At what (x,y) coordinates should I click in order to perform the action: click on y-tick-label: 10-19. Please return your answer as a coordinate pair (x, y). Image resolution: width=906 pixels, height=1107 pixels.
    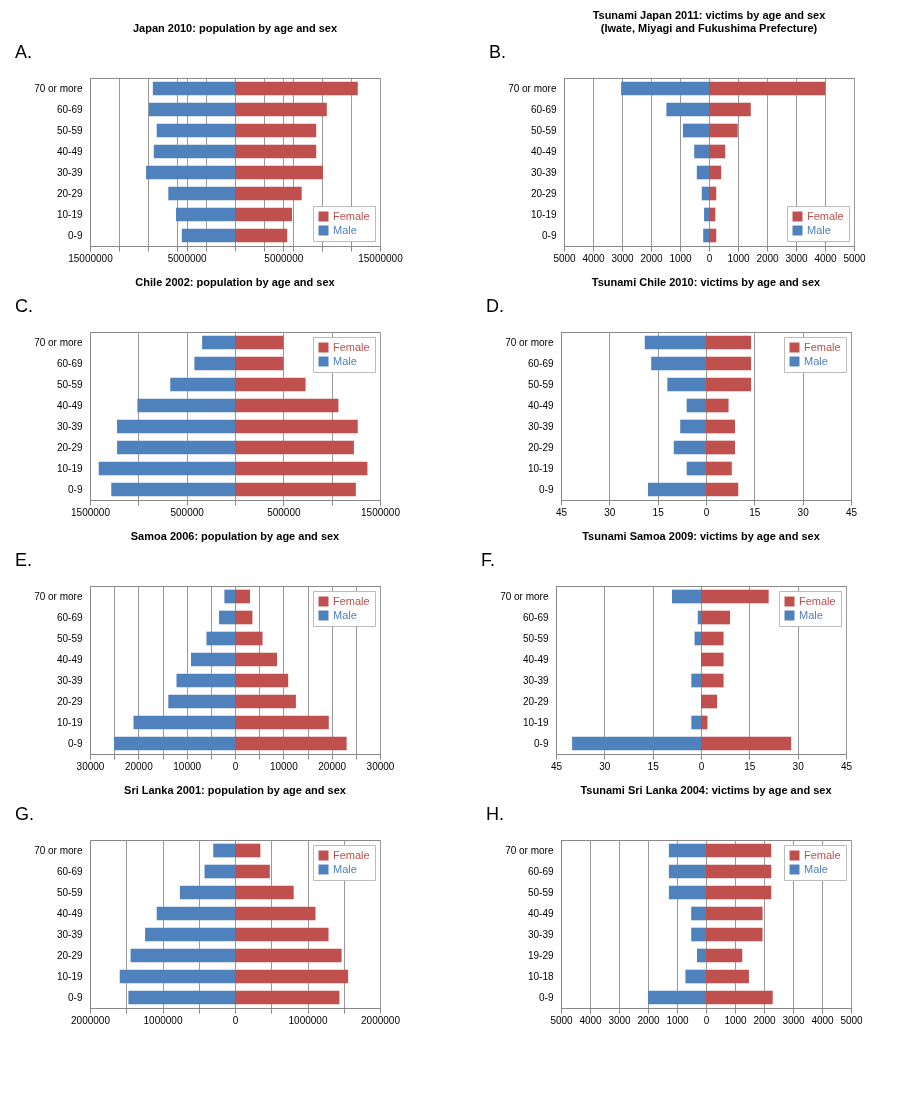
    Looking at the image, I should click on (69, 468).